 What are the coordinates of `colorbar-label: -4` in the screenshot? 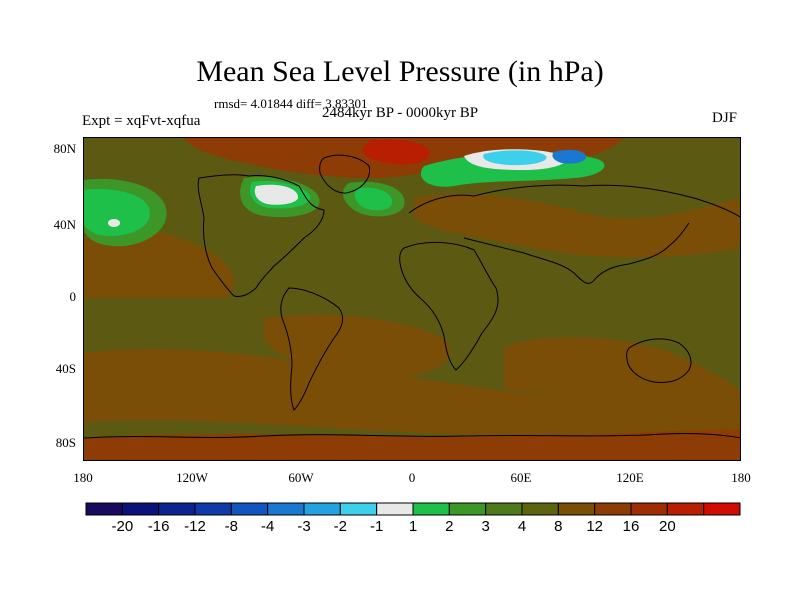 It's located at (267, 526).